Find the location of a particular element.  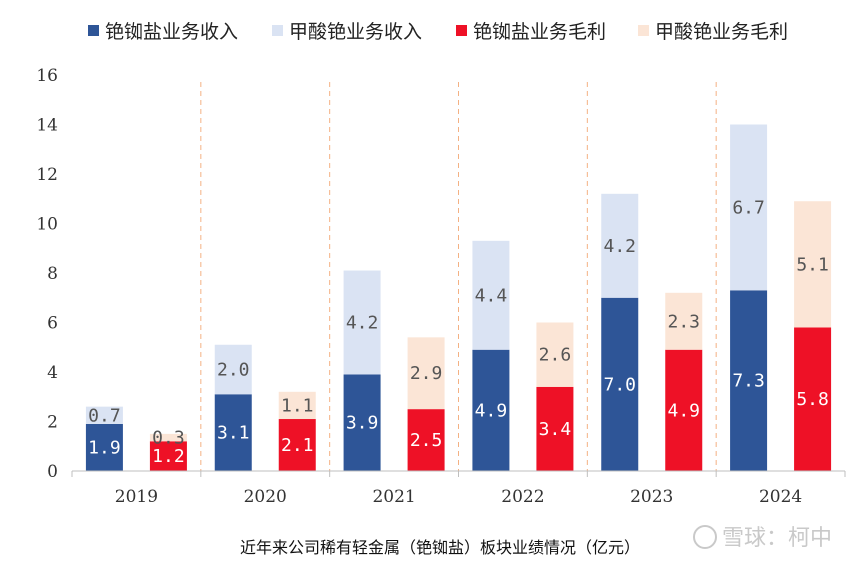

data-label: 7.0 is located at coordinates (619, 384).